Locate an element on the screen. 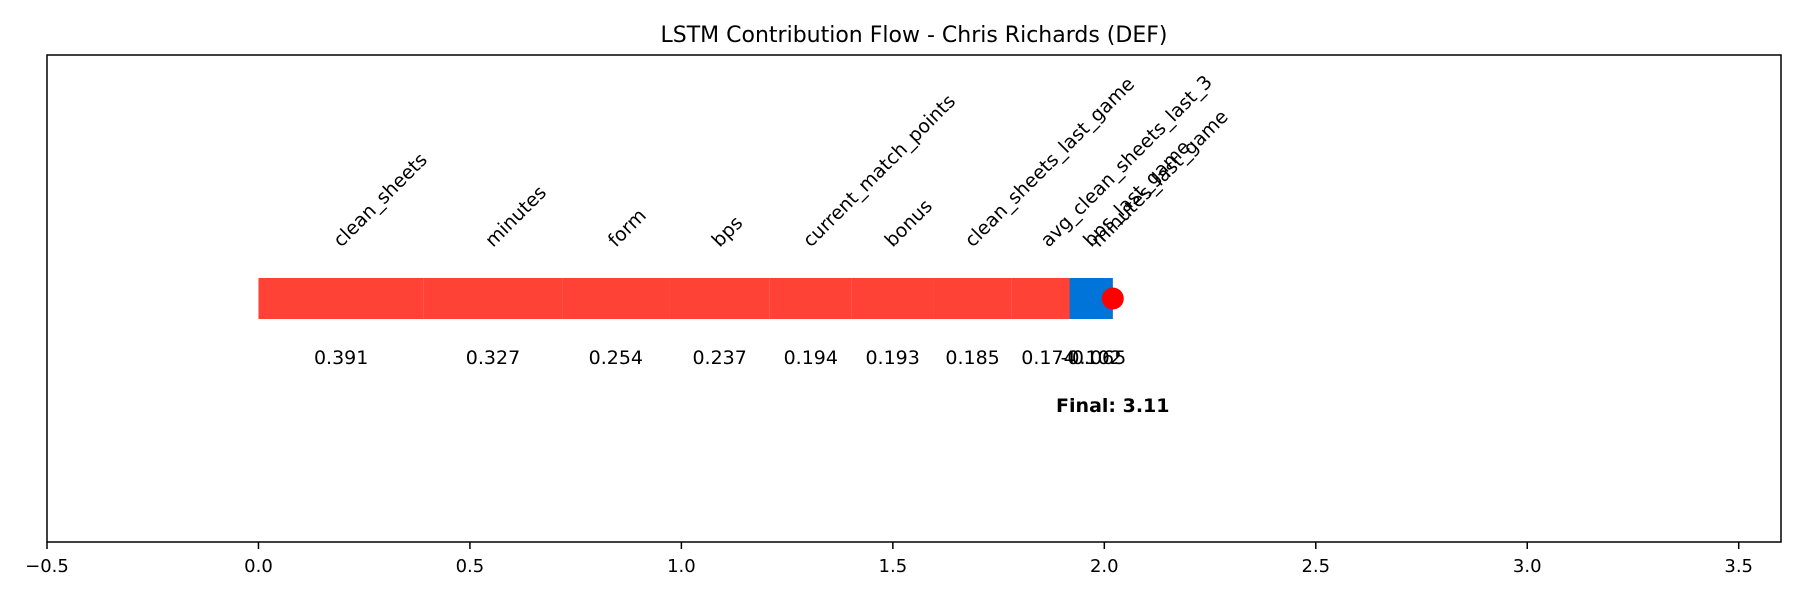 The width and height of the screenshot is (1800, 600). x-tick-label: 3.5 is located at coordinates (1738, 566).